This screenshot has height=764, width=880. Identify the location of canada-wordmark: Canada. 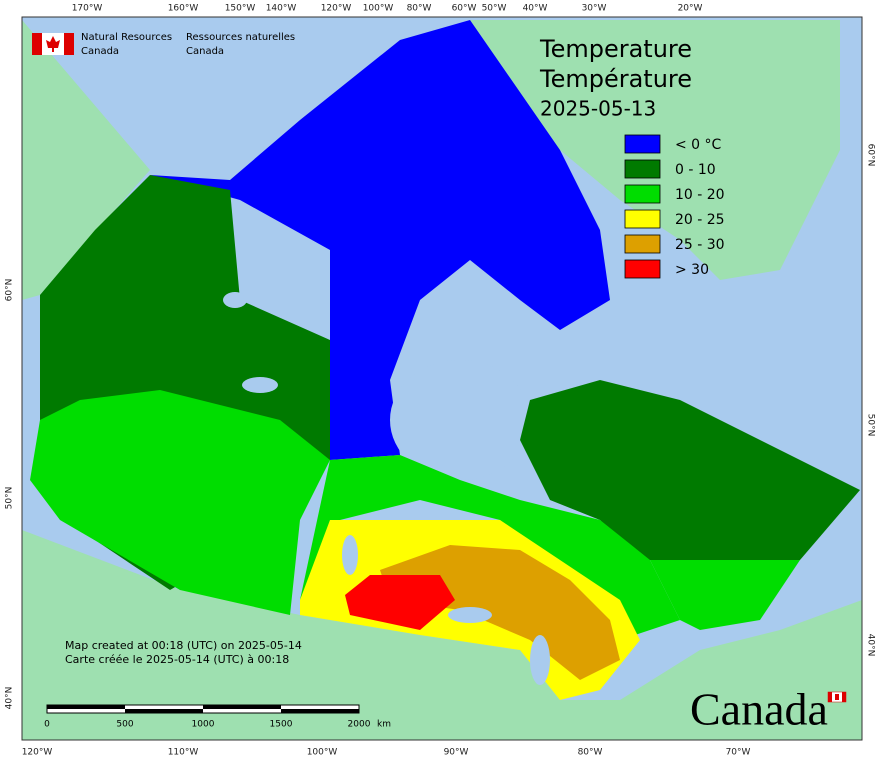
(759, 709).